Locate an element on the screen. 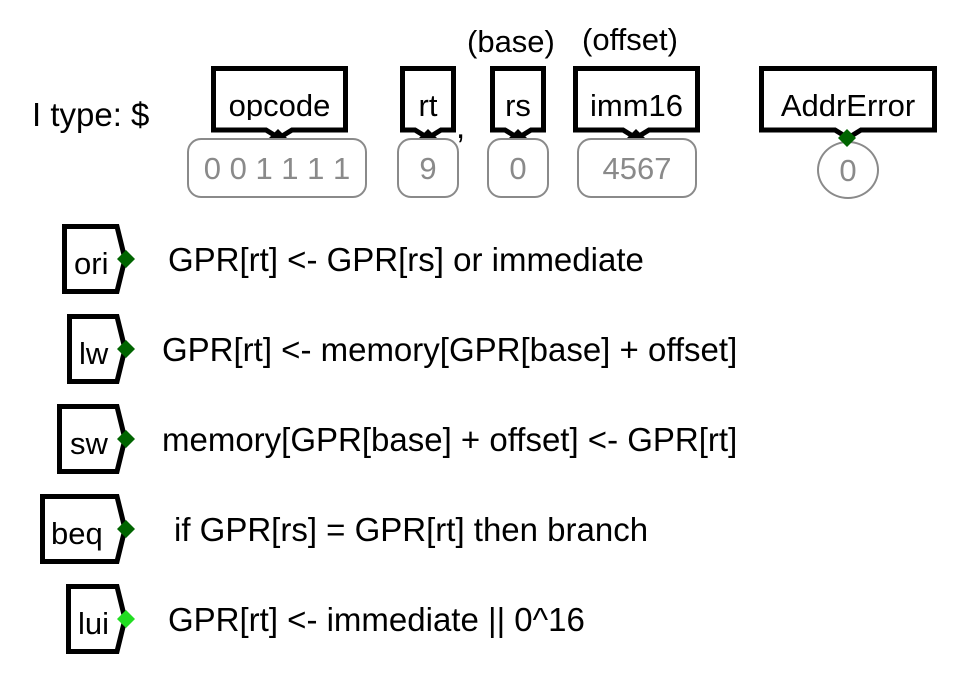 The width and height of the screenshot is (953, 686). lui-pin-icon is located at coordinates (126, 619).